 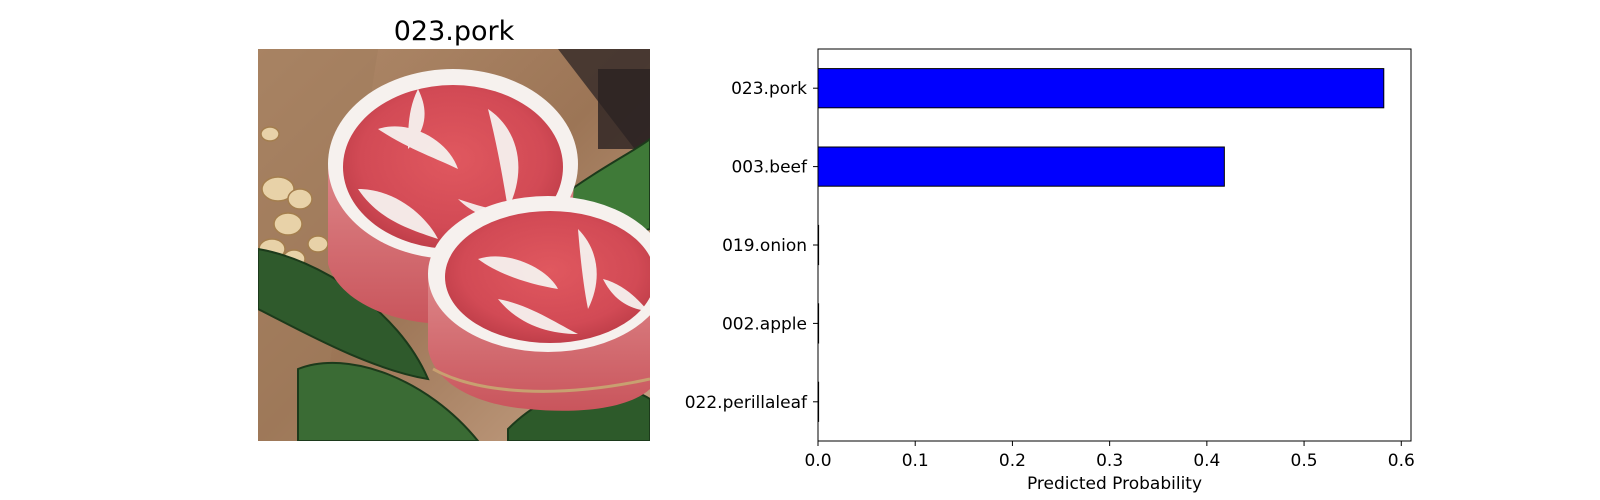 I want to click on x-tick-label: 0.2, so click(x=1012, y=461).